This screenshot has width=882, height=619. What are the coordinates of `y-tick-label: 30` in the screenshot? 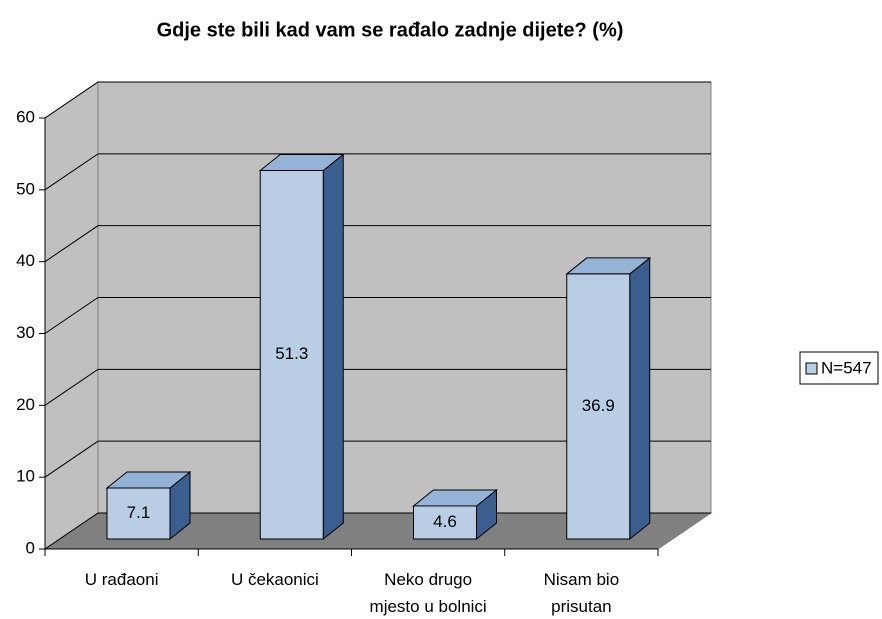 It's located at (25, 332).